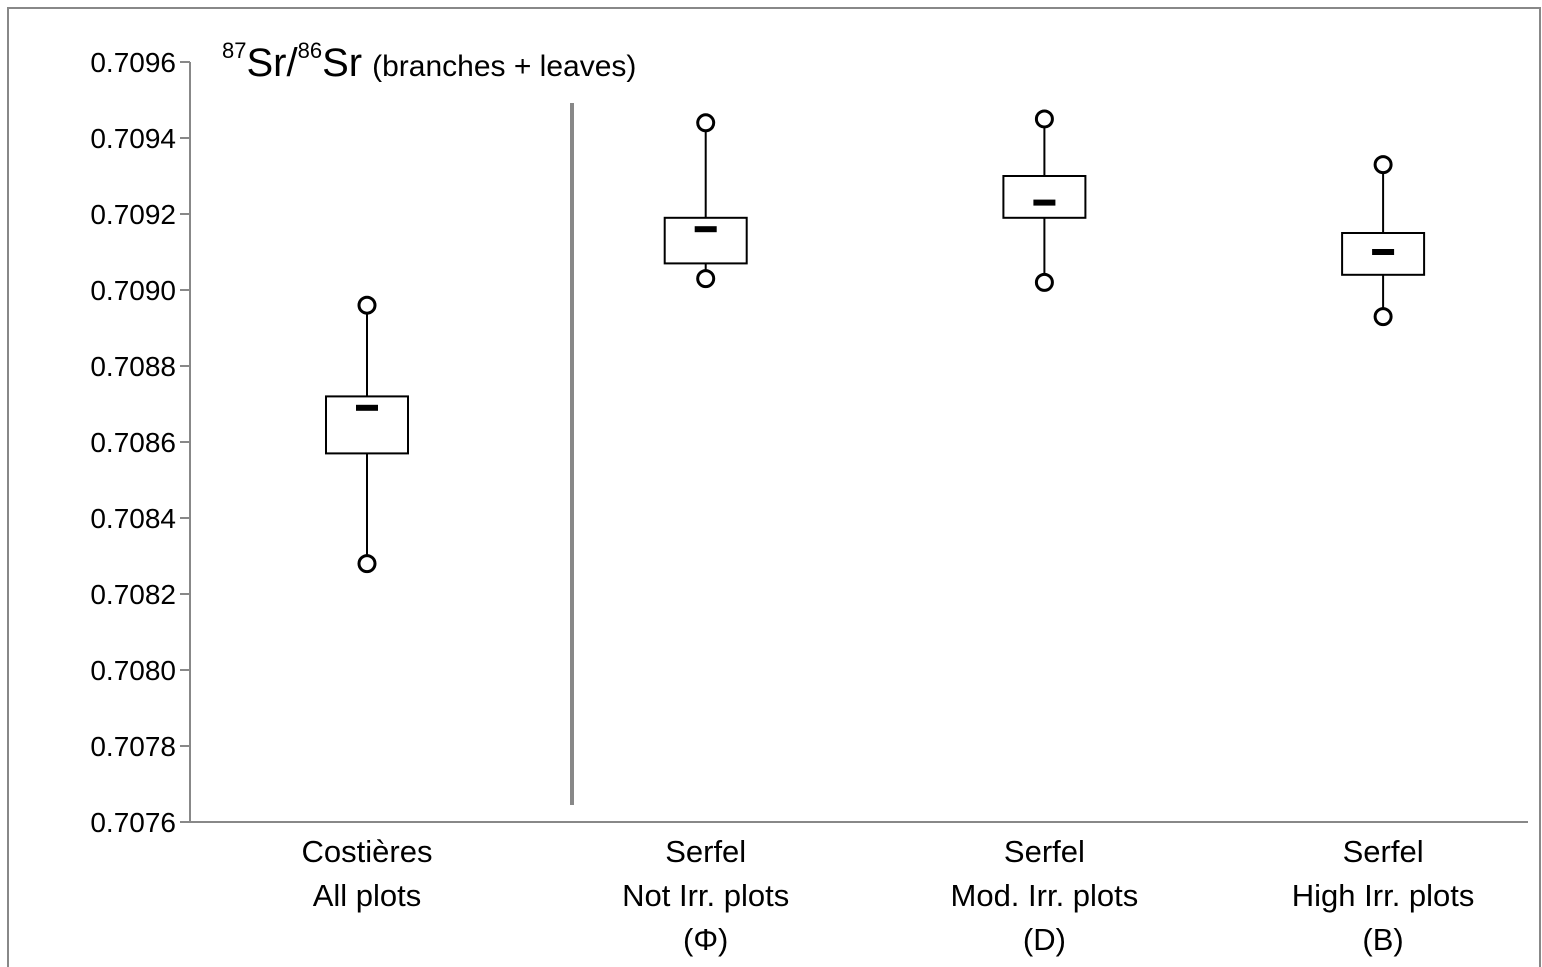 The height and width of the screenshot is (967, 1542). I want to click on y-tick-label: 0.7084, so click(133, 518).